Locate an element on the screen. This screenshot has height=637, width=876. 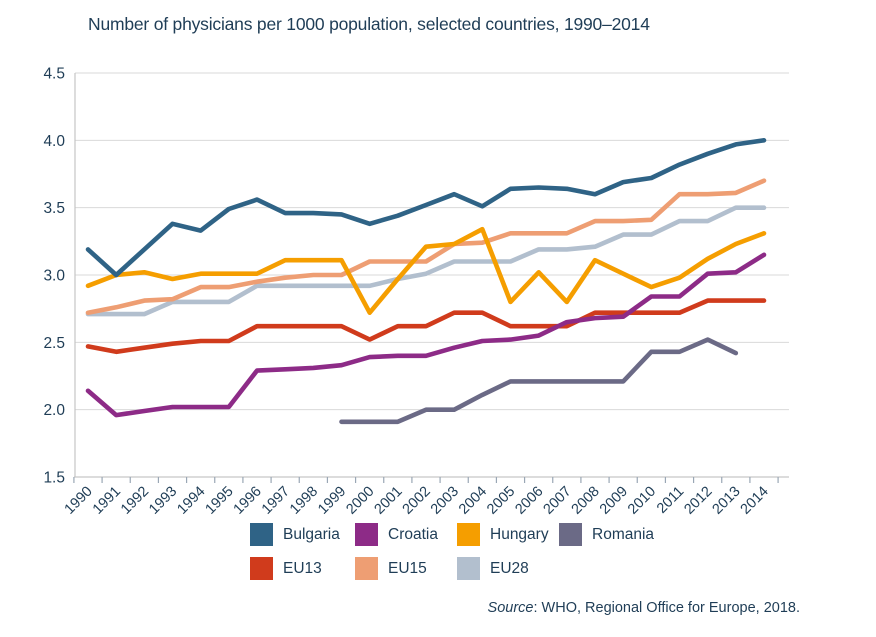
legend-label: EU13 is located at coordinates (302, 568).